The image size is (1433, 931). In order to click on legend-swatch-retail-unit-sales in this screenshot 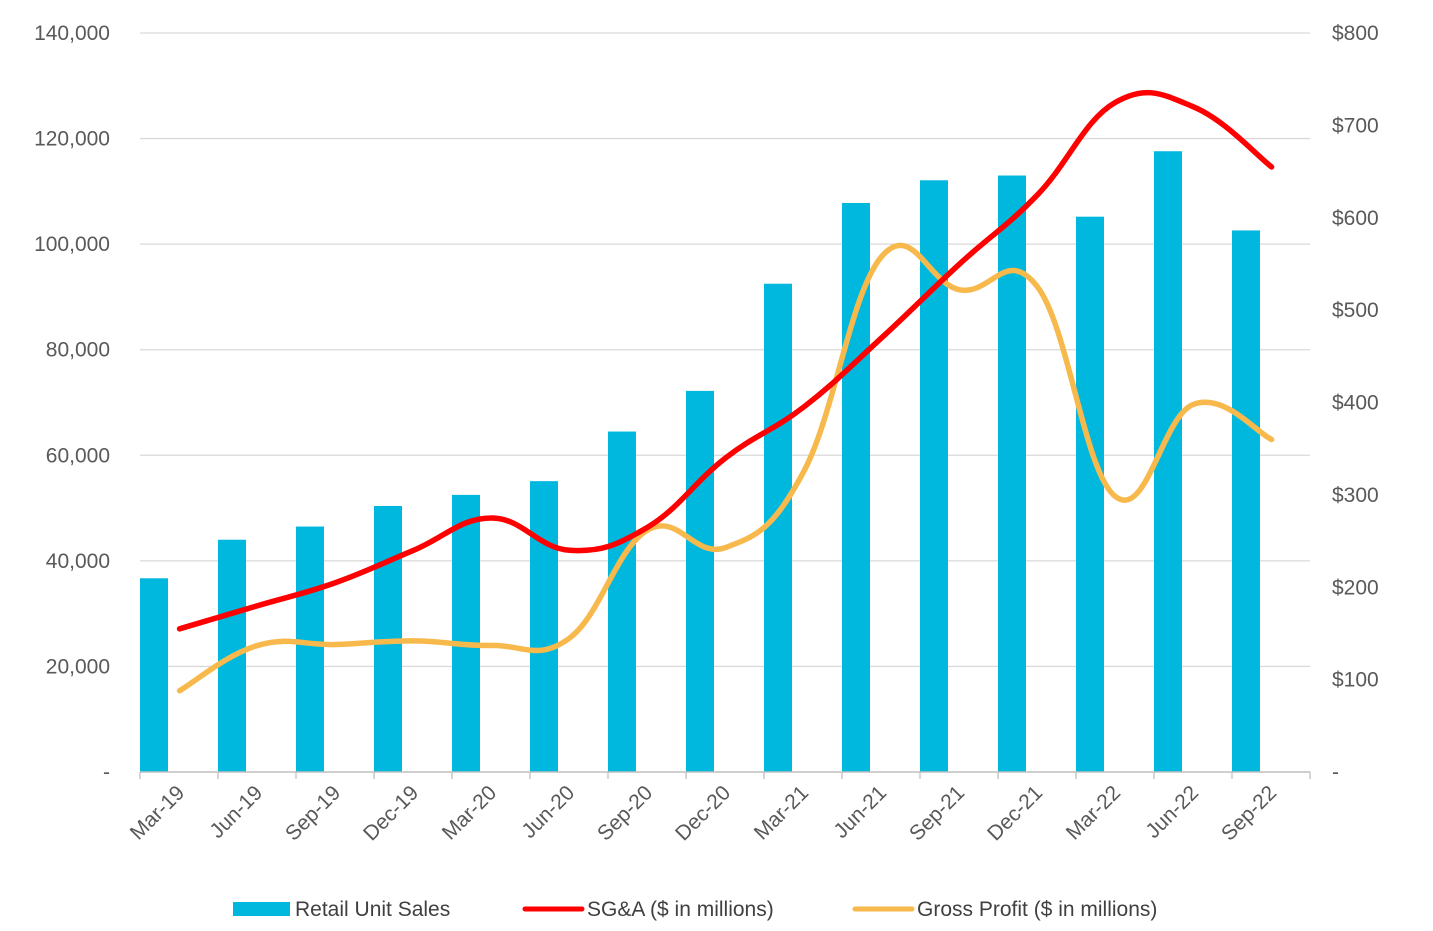, I will do `click(261, 909)`.